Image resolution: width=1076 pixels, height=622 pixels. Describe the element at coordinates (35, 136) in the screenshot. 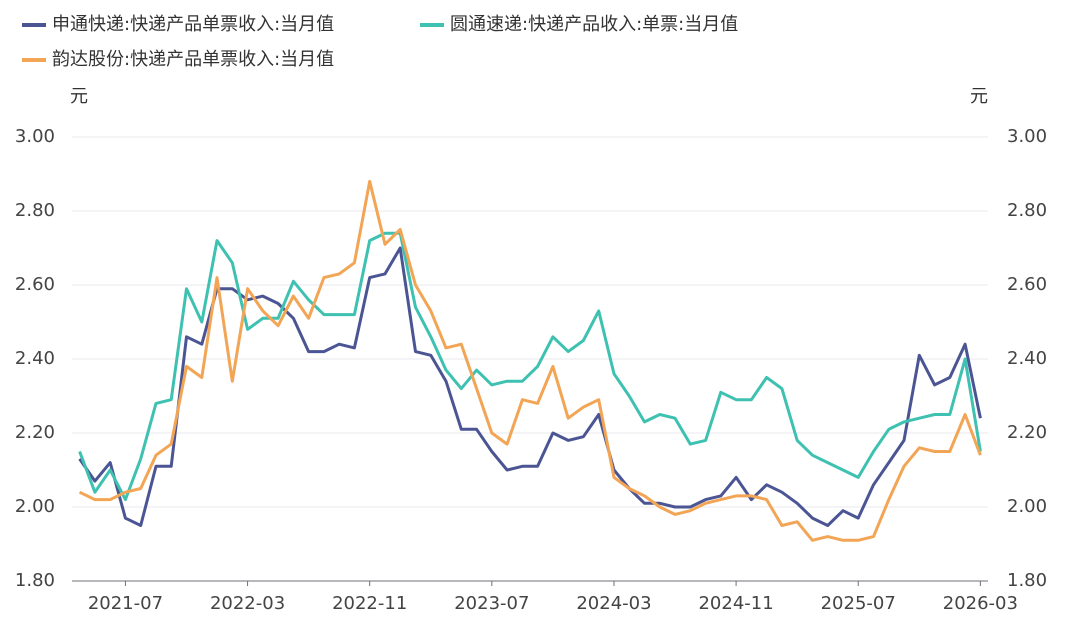

I see `y-tick-label: 3.00` at that location.